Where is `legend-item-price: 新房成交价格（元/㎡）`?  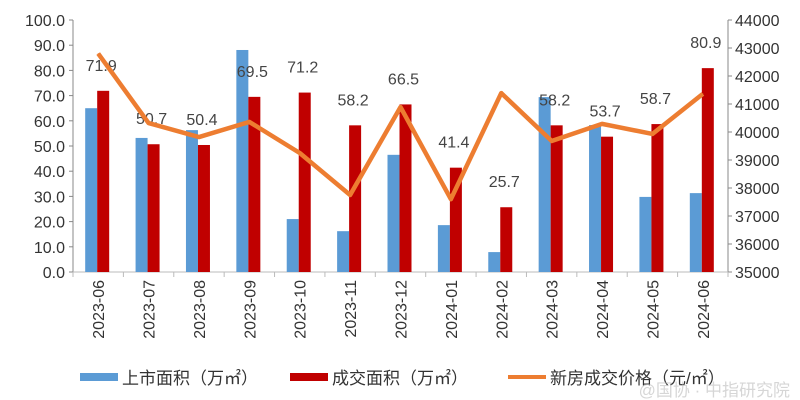 legend-item-price: 新房成交价格（元/㎡） is located at coordinates (616, 376).